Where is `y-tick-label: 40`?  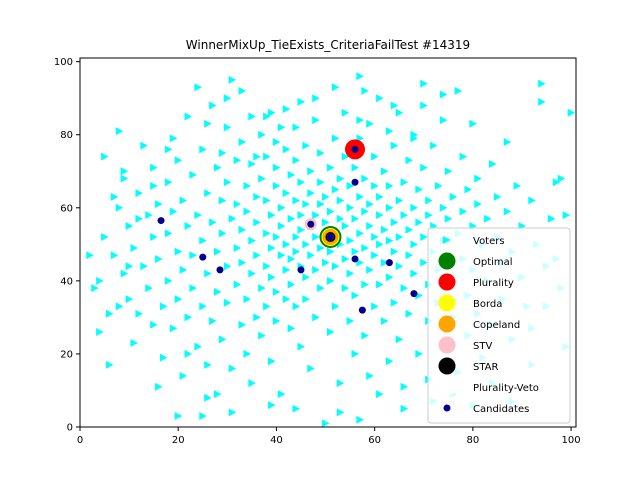
y-tick-label: 40 is located at coordinates (66, 281).